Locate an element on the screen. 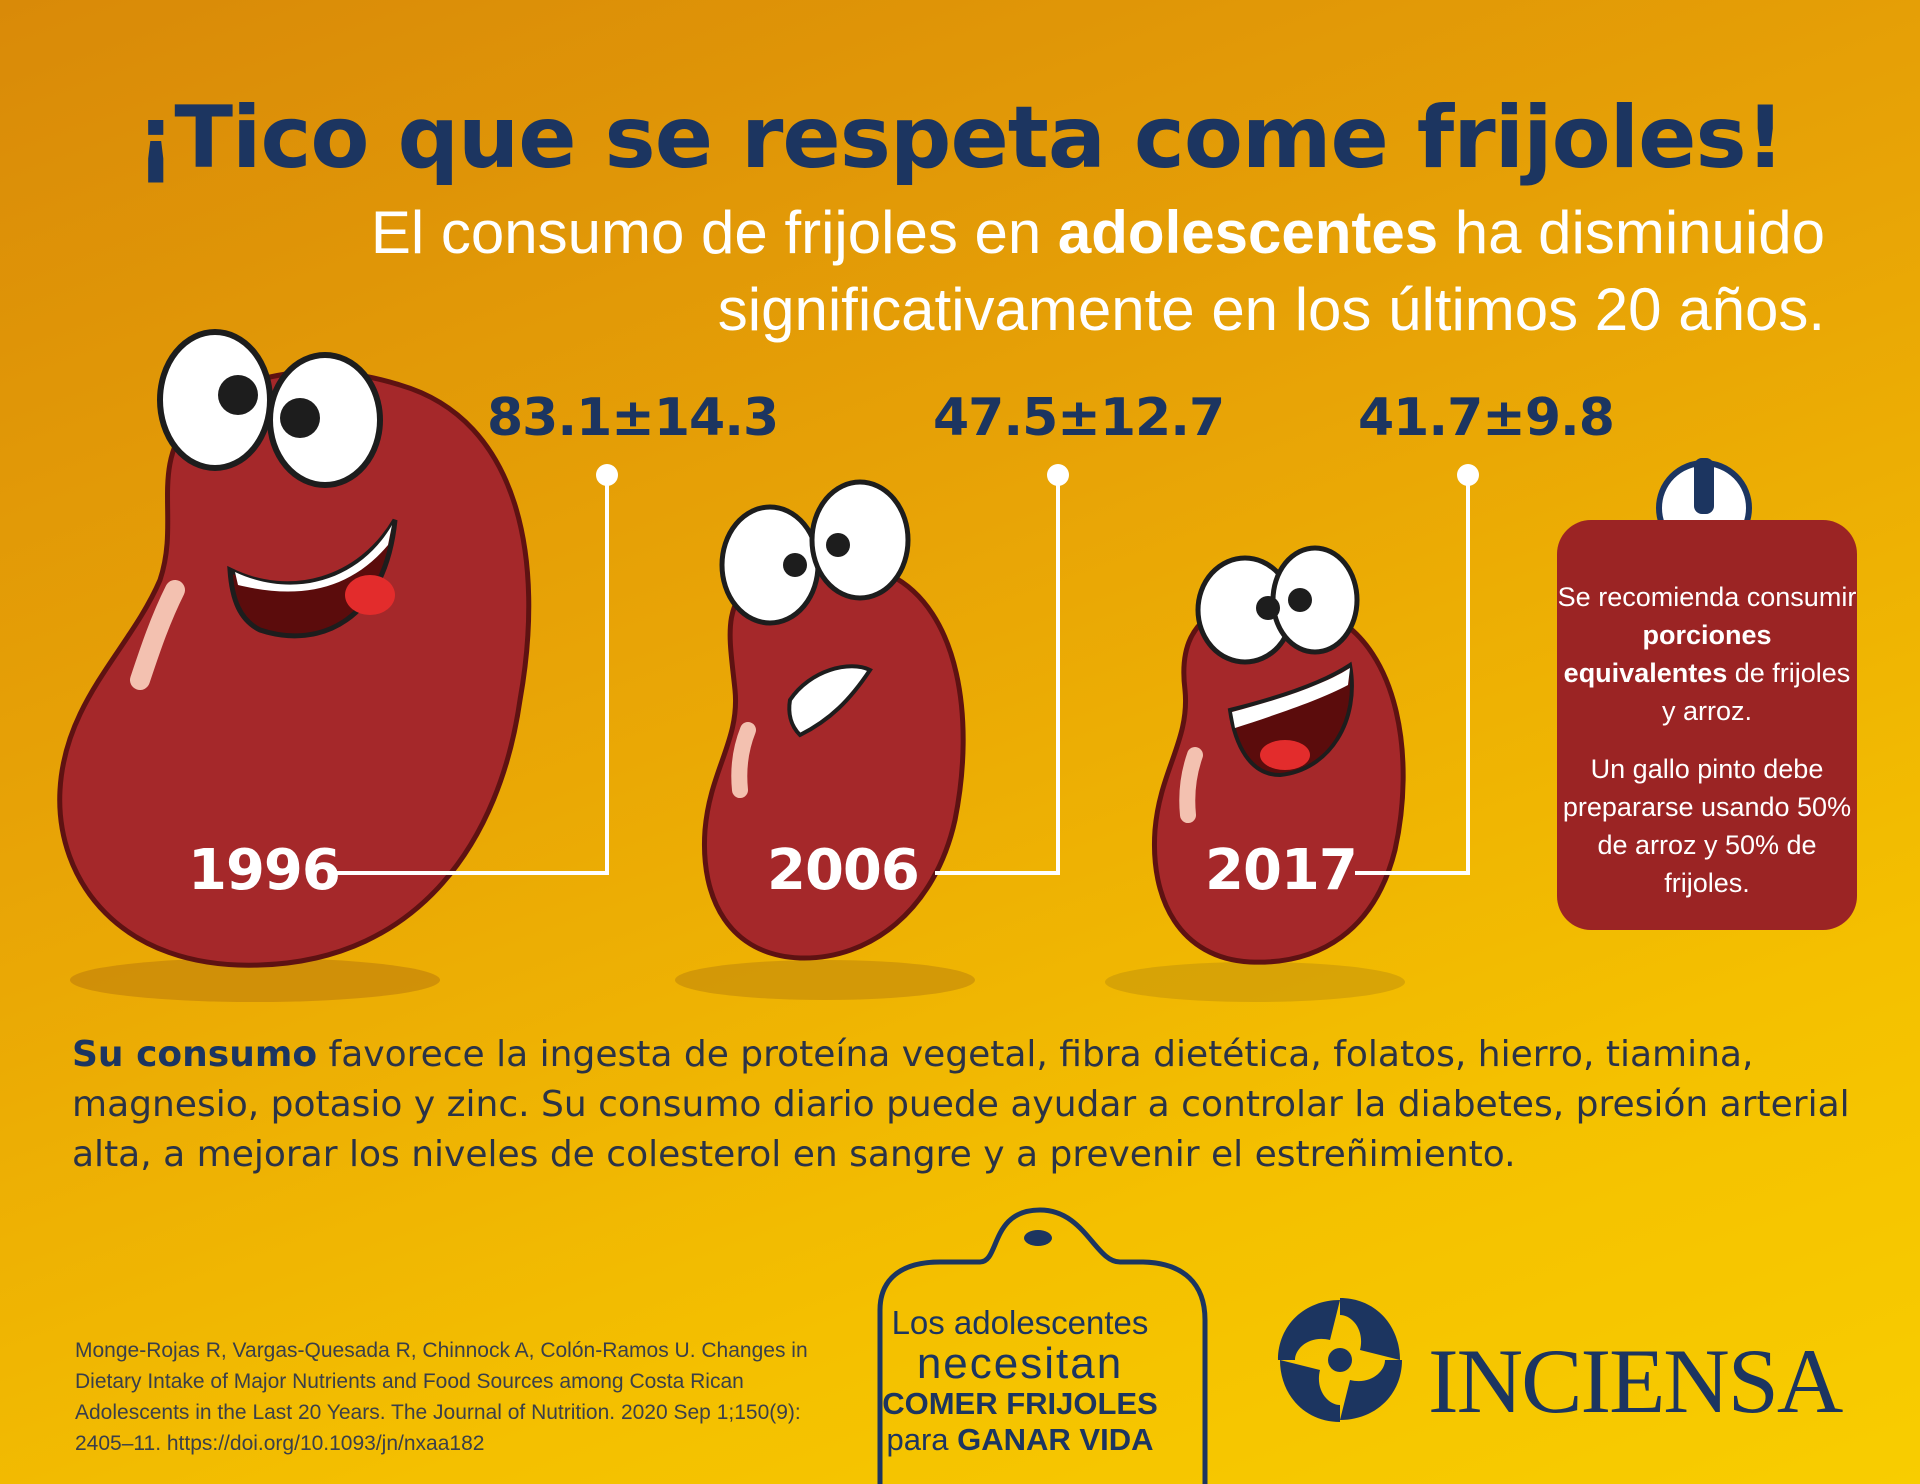  recommendation-box is located at coordinates (1707, 725).